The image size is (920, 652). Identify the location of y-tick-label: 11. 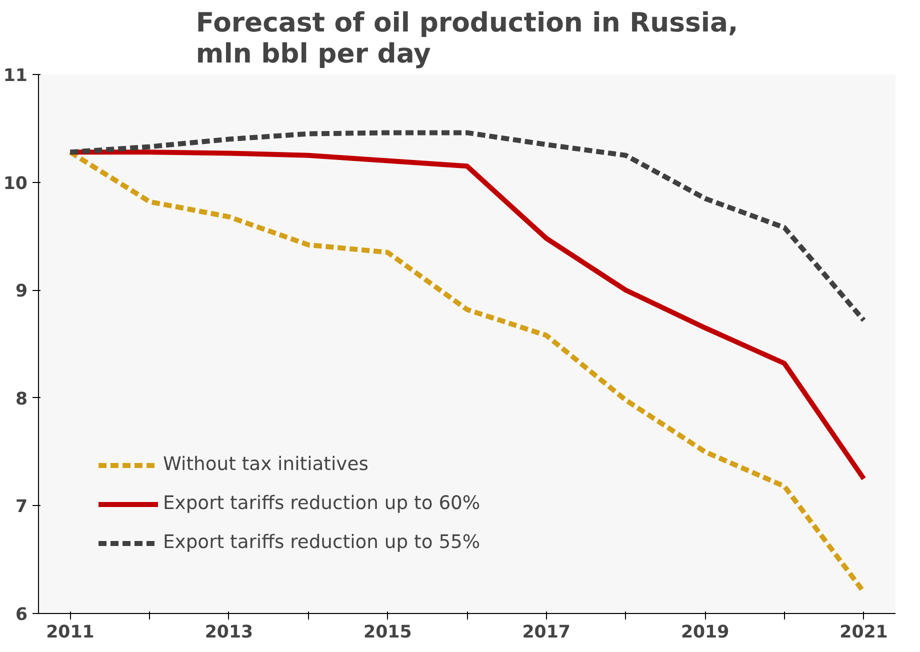
(15, 76).